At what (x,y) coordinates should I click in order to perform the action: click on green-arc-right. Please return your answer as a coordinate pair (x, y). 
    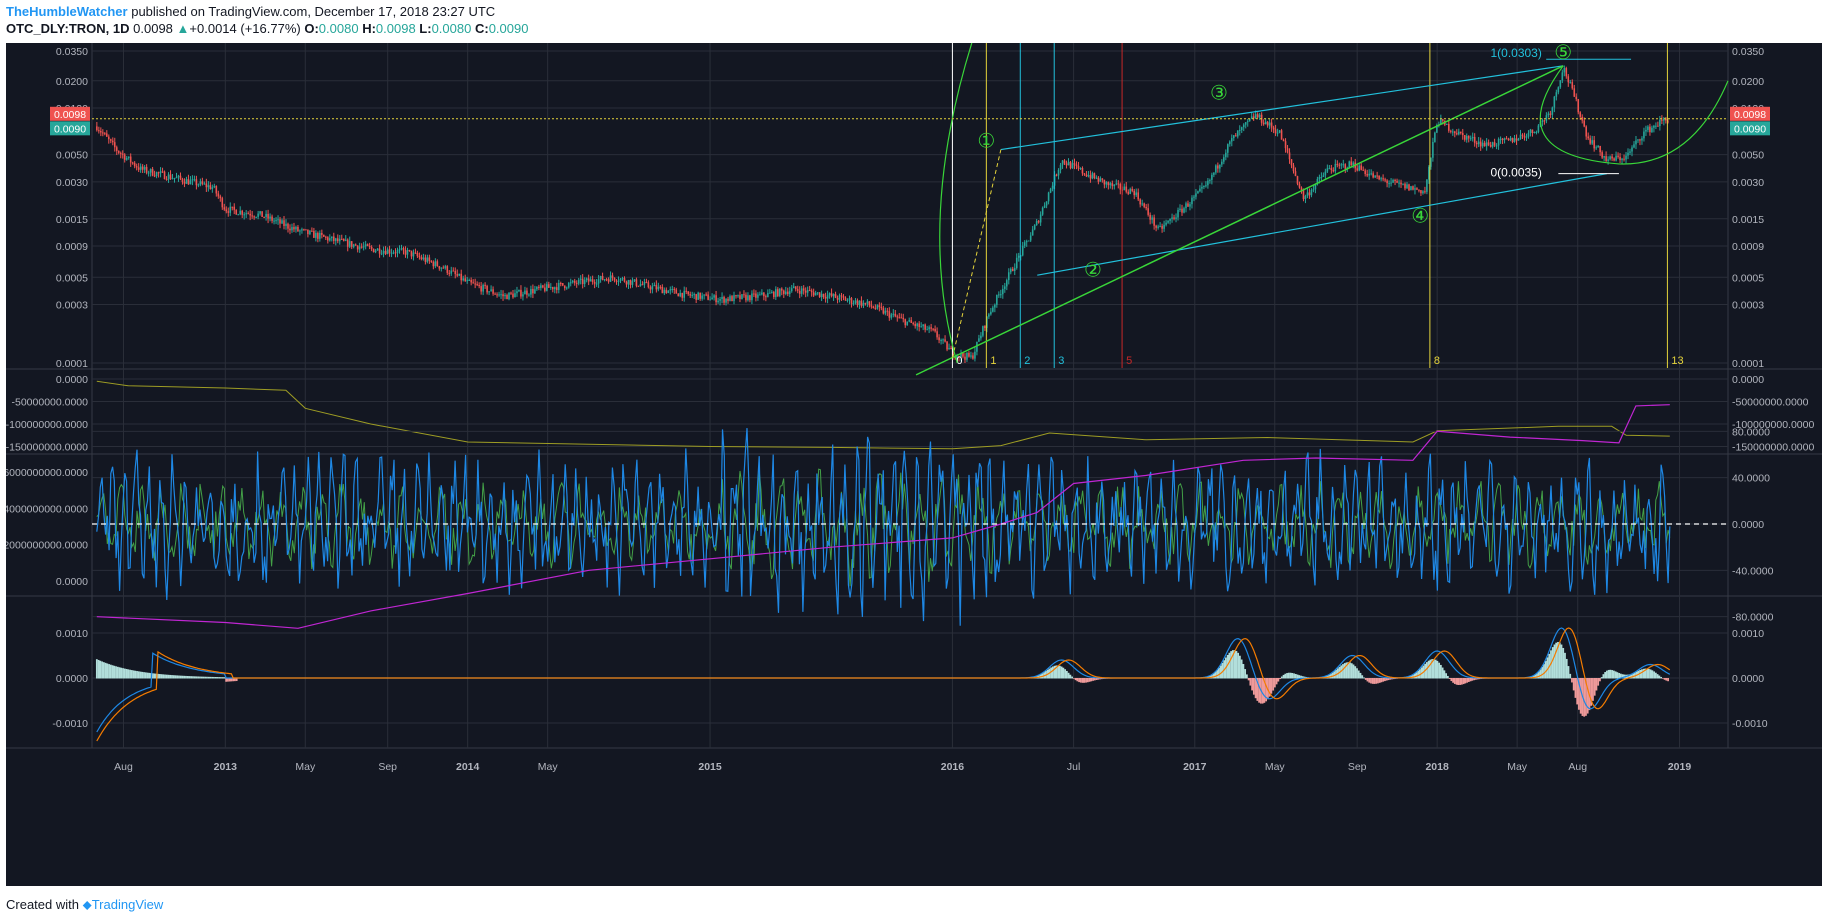
    Looking at the image, I should click on (1634, 115).